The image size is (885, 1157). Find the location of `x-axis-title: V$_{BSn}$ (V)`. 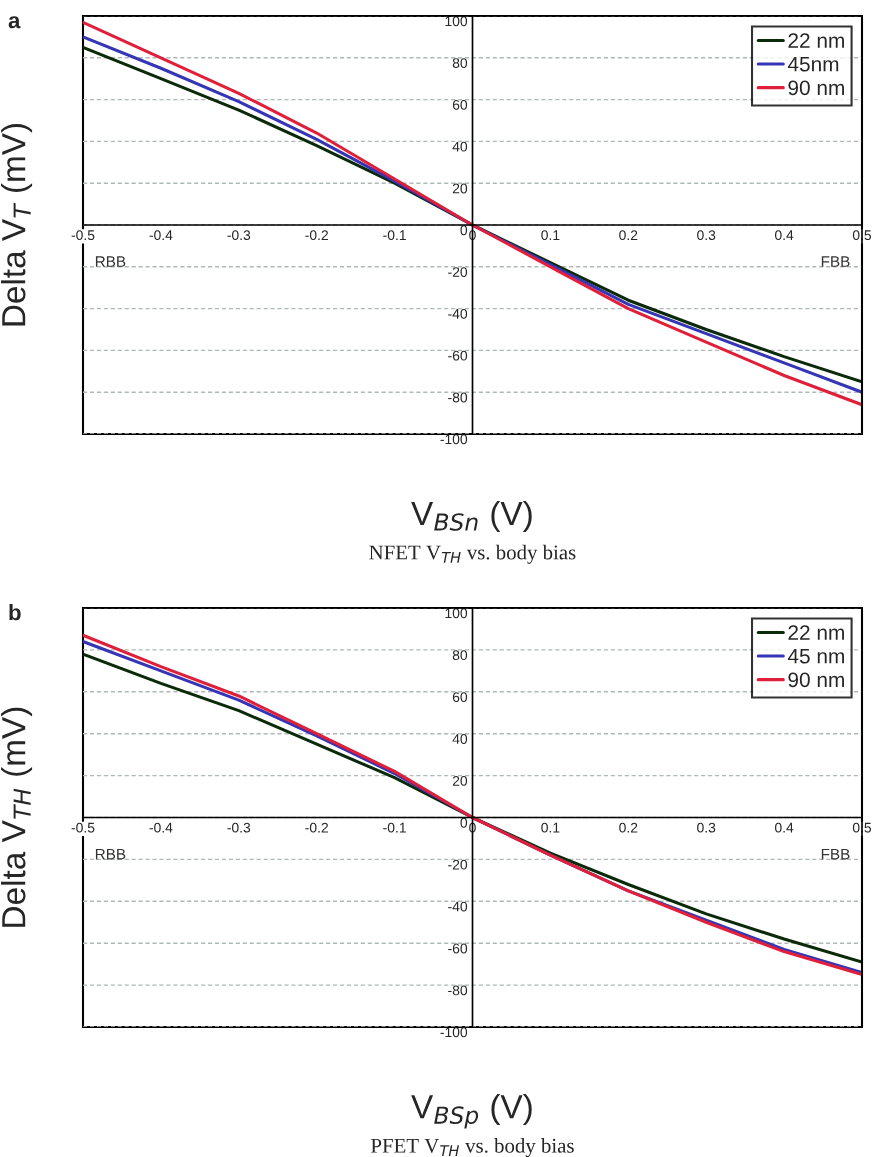

x-axis-title: V$_{BSn}$ (V) is located at coordinates (471, 516).